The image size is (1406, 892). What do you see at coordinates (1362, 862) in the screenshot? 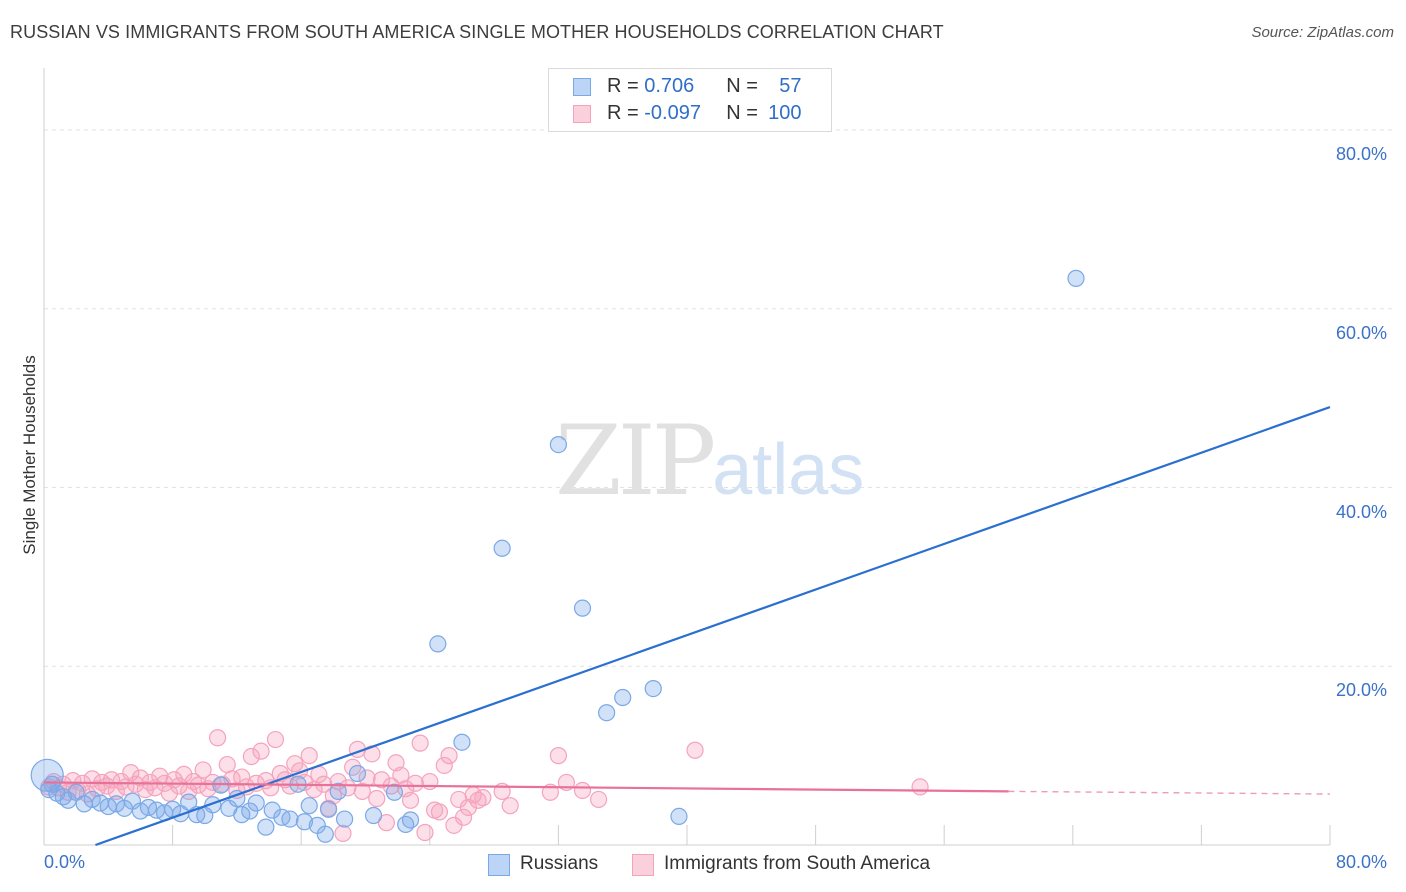
I see `x-tick-max: 80.0%` at bounding box center [1362, 862].